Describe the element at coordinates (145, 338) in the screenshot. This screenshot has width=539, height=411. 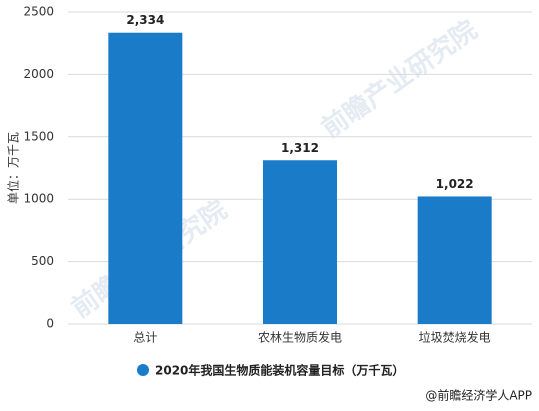
I see `x-tick-label: 总计` at that location.